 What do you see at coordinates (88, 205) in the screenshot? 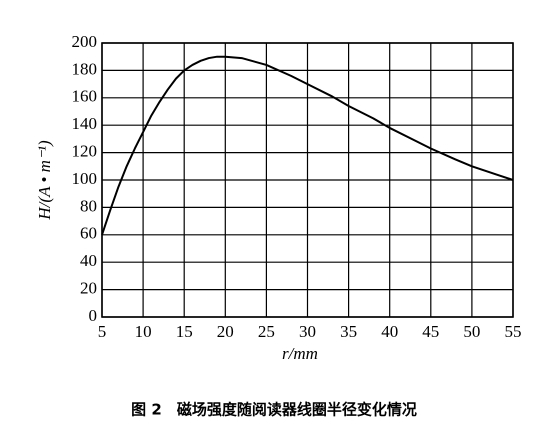
I see `y-tick-label: 80` at bounding box center [88, 205].